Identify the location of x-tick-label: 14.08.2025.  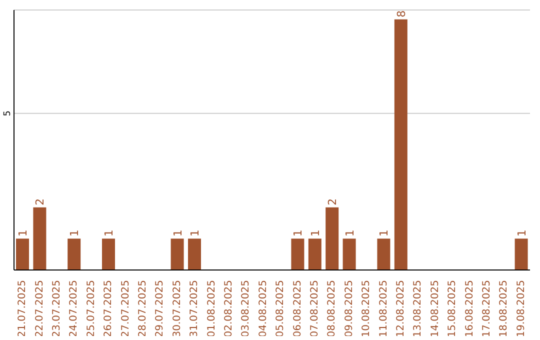
(435, 309).